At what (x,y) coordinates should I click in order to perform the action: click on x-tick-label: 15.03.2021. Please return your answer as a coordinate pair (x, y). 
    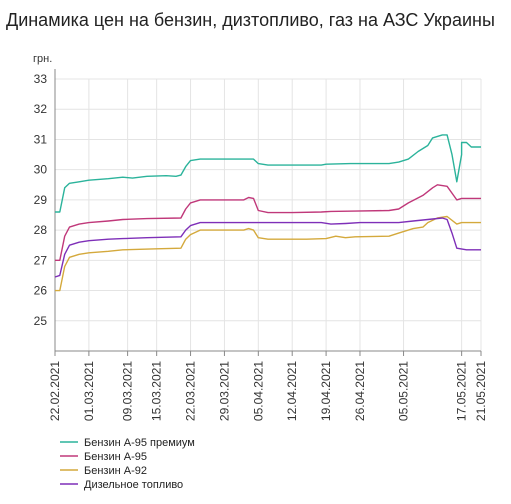
    Looking at the image, I should click on (157, 391).